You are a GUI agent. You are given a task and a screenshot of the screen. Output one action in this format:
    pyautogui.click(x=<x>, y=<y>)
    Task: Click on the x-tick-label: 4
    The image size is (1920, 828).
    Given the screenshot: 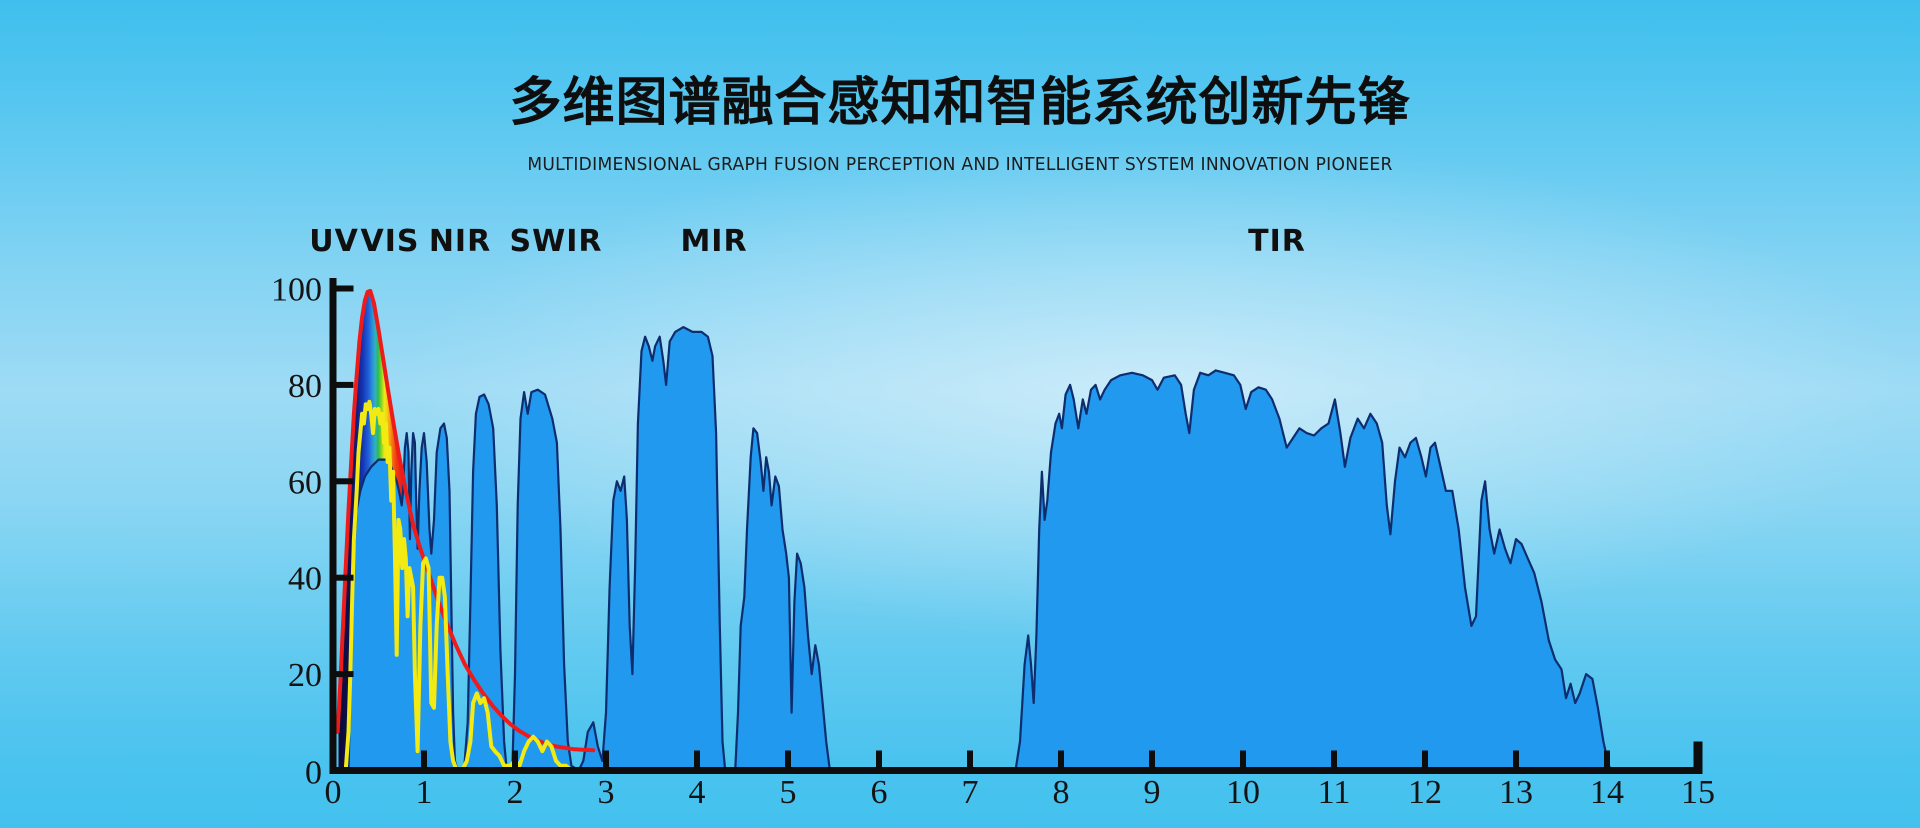 What is the action you would take?
    pyautogui.click(x=697, y=792)
    